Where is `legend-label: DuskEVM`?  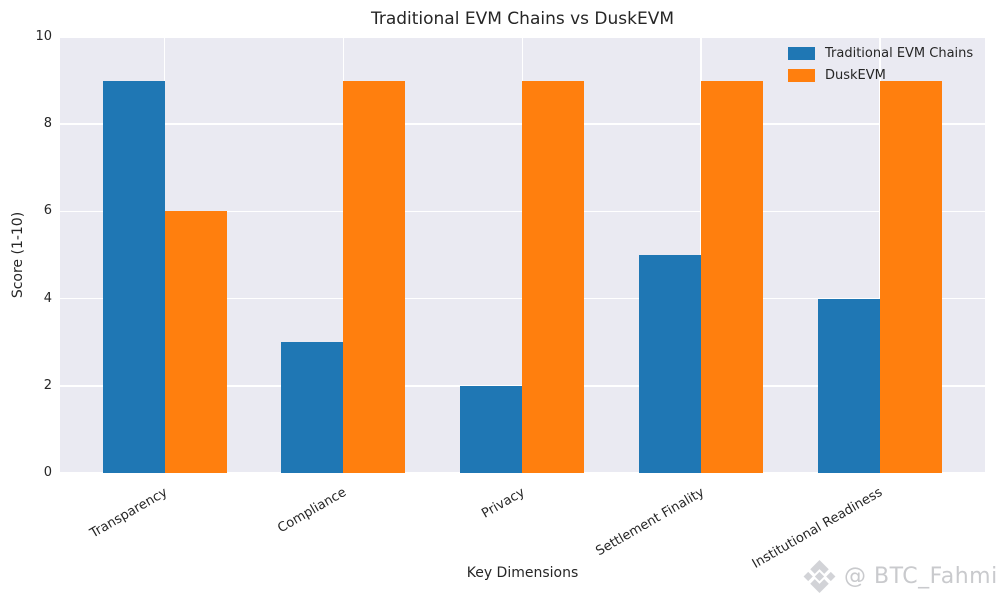 legend-label: DuskEVM is located at coordinates (855, 75).